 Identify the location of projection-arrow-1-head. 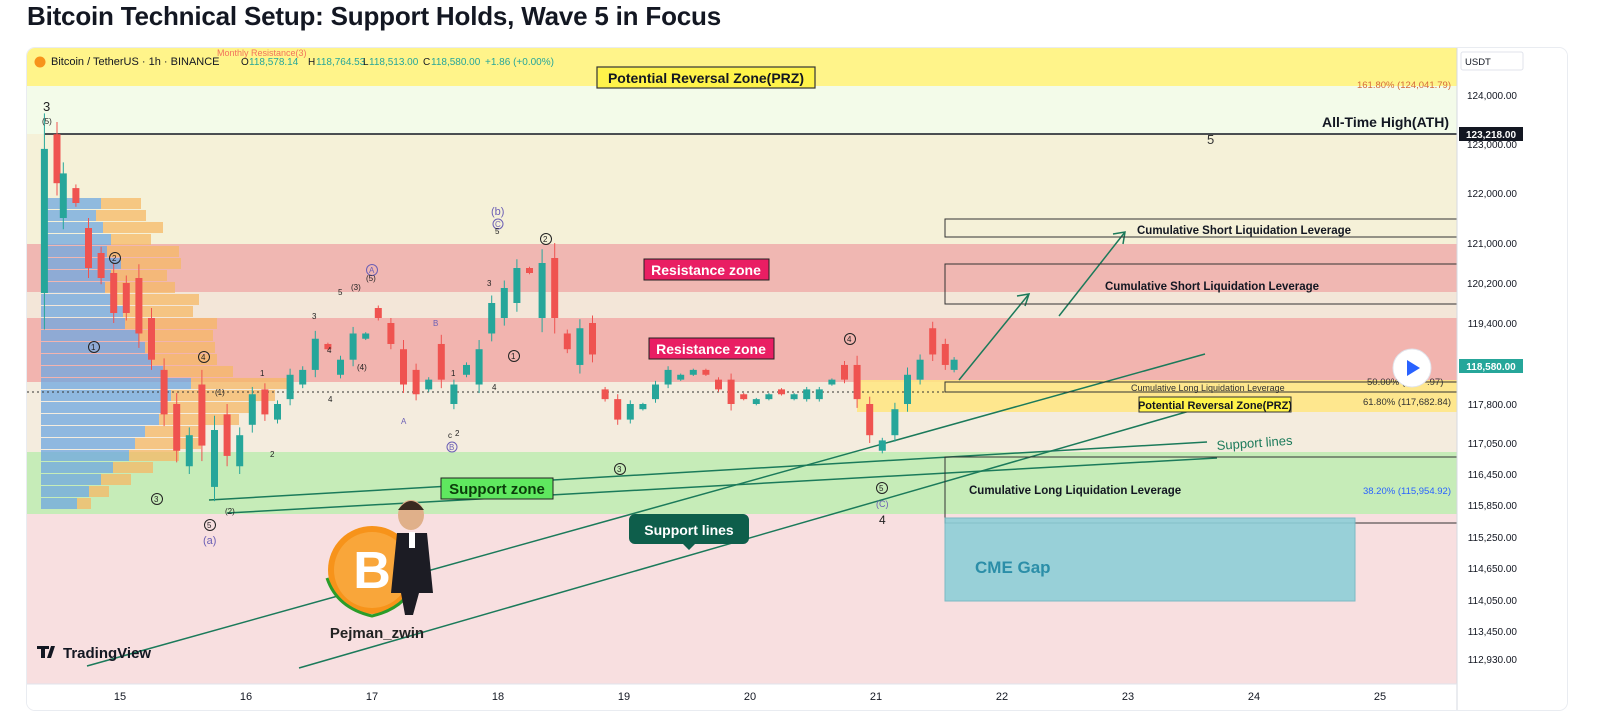
(1023, 300).